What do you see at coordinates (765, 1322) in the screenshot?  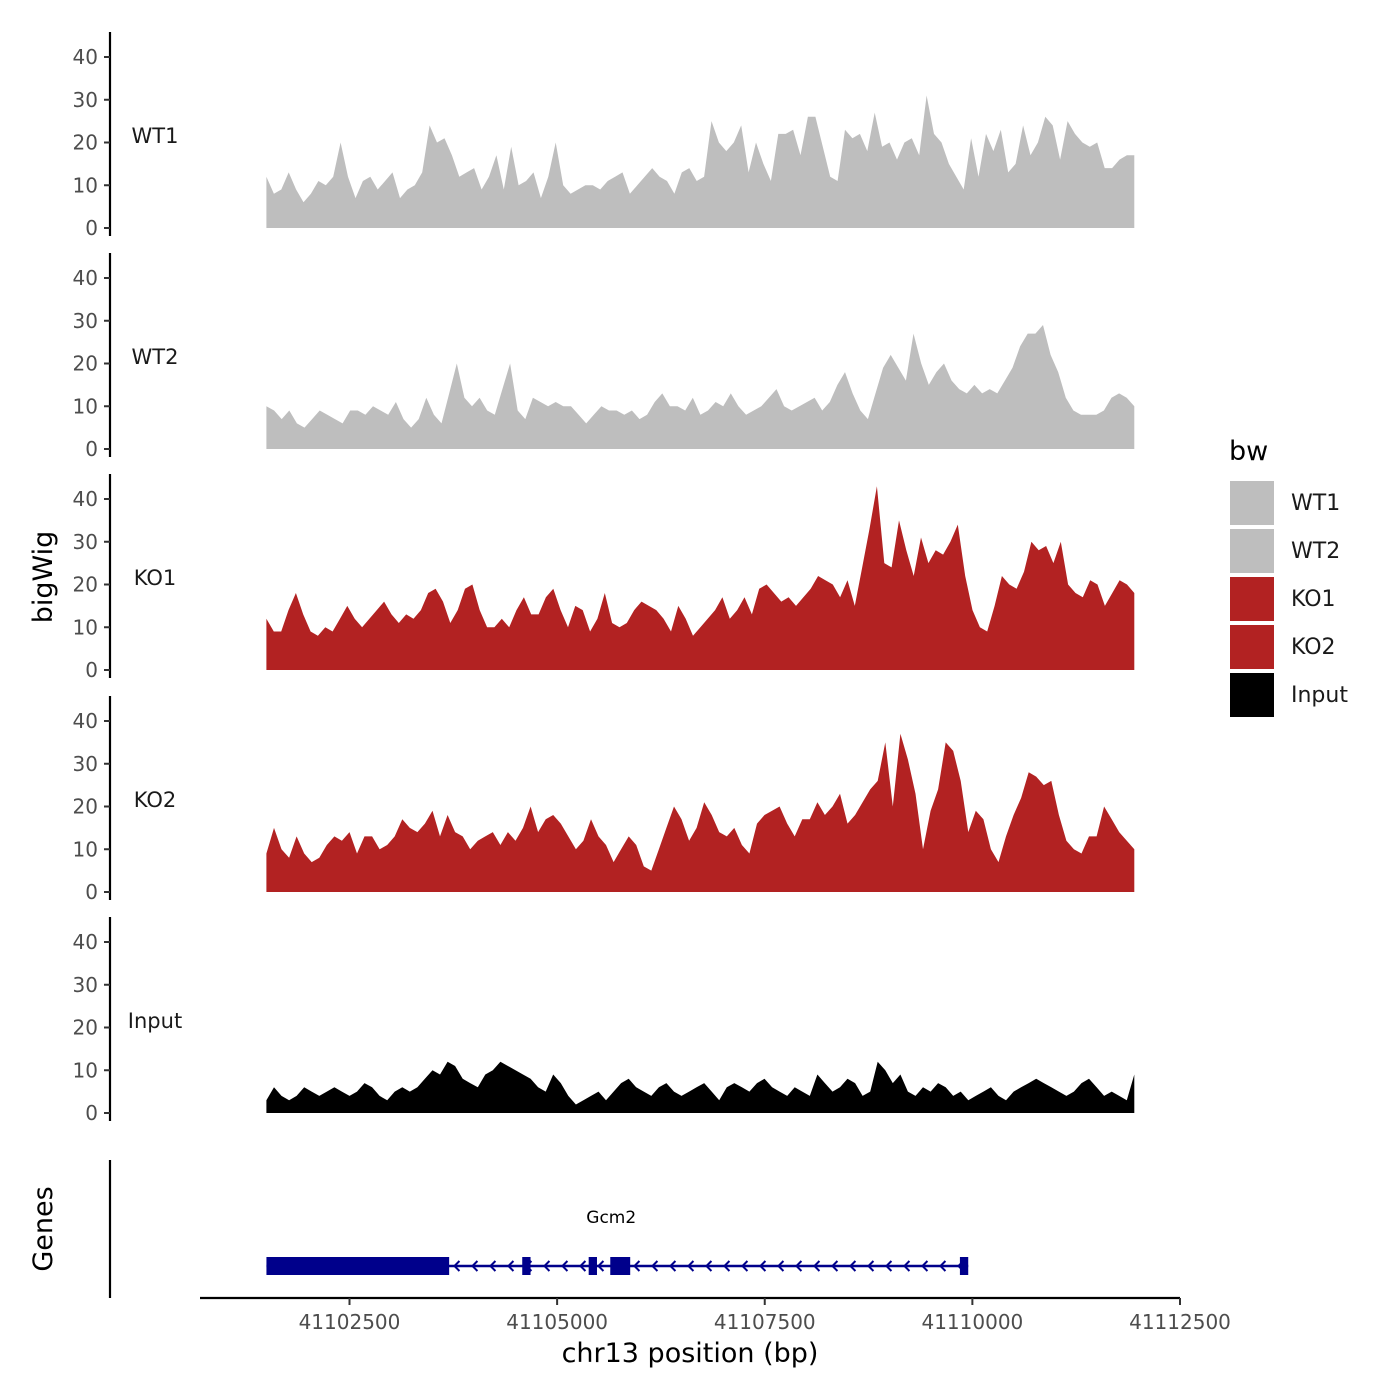 I see `x-tick-label: 41107500` at bounding box center [765, 1322].